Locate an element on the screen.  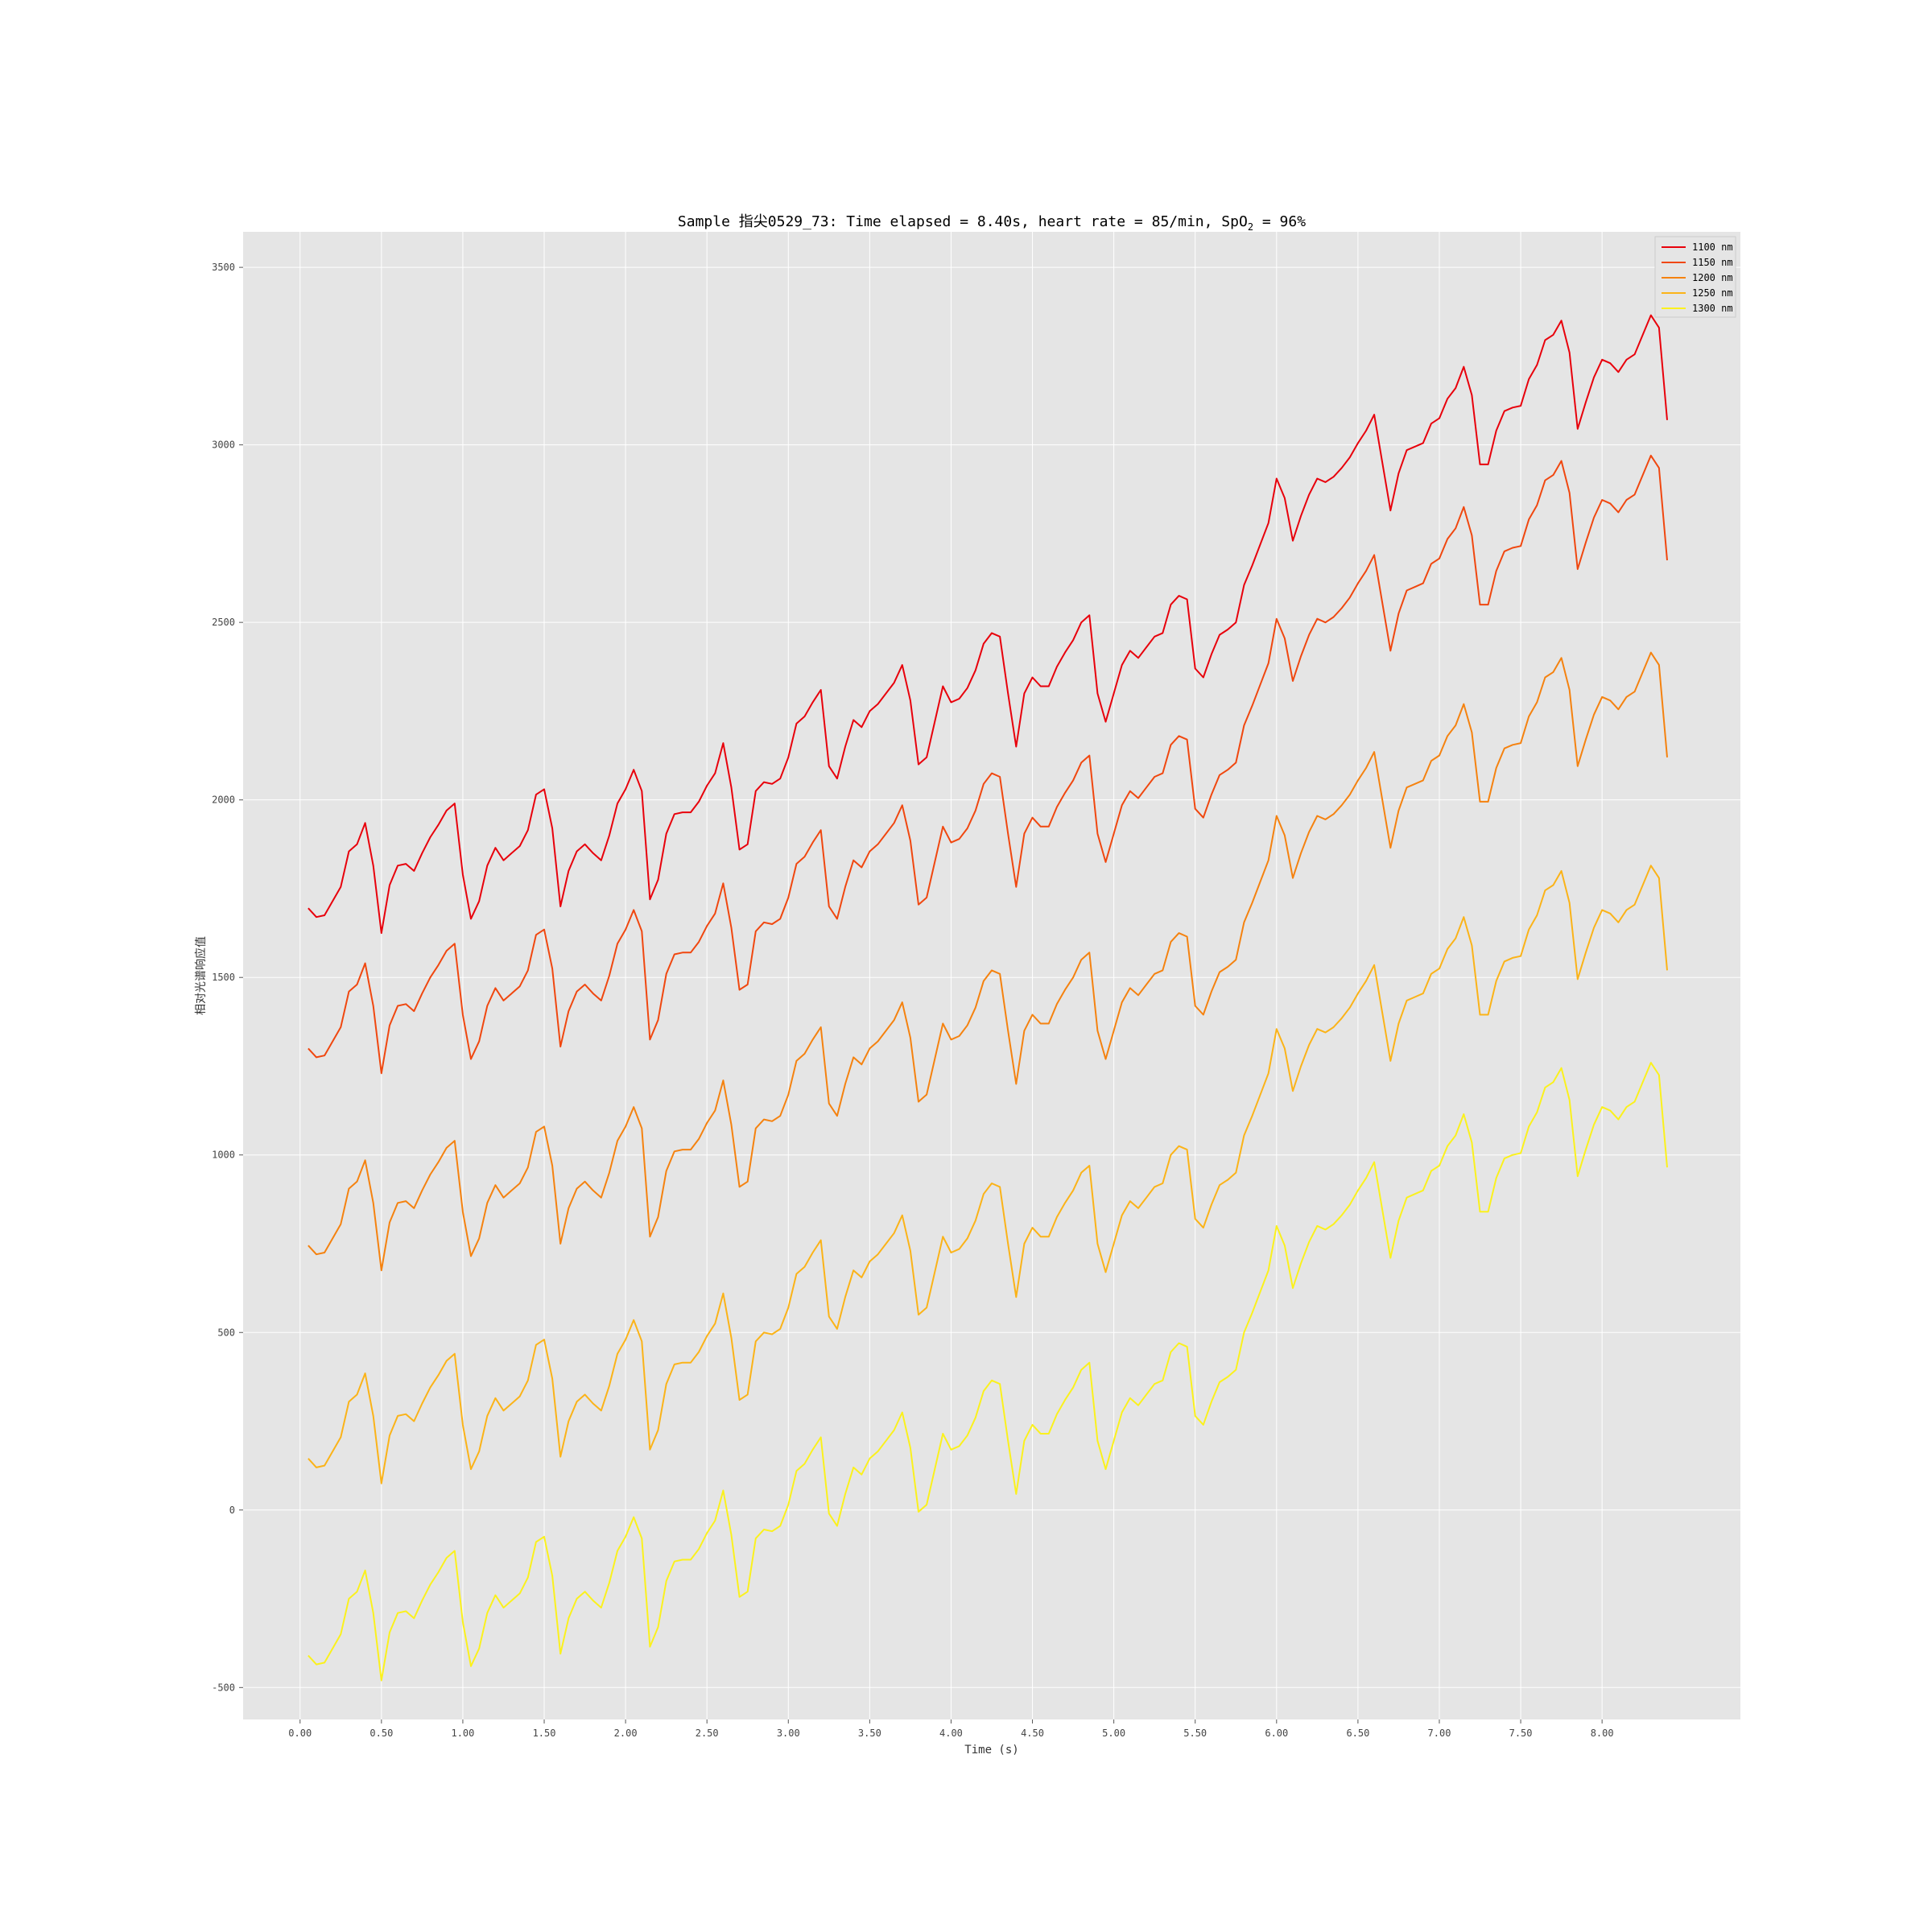
y-tick-label: 1000 is located at coordinates (223, 1155).